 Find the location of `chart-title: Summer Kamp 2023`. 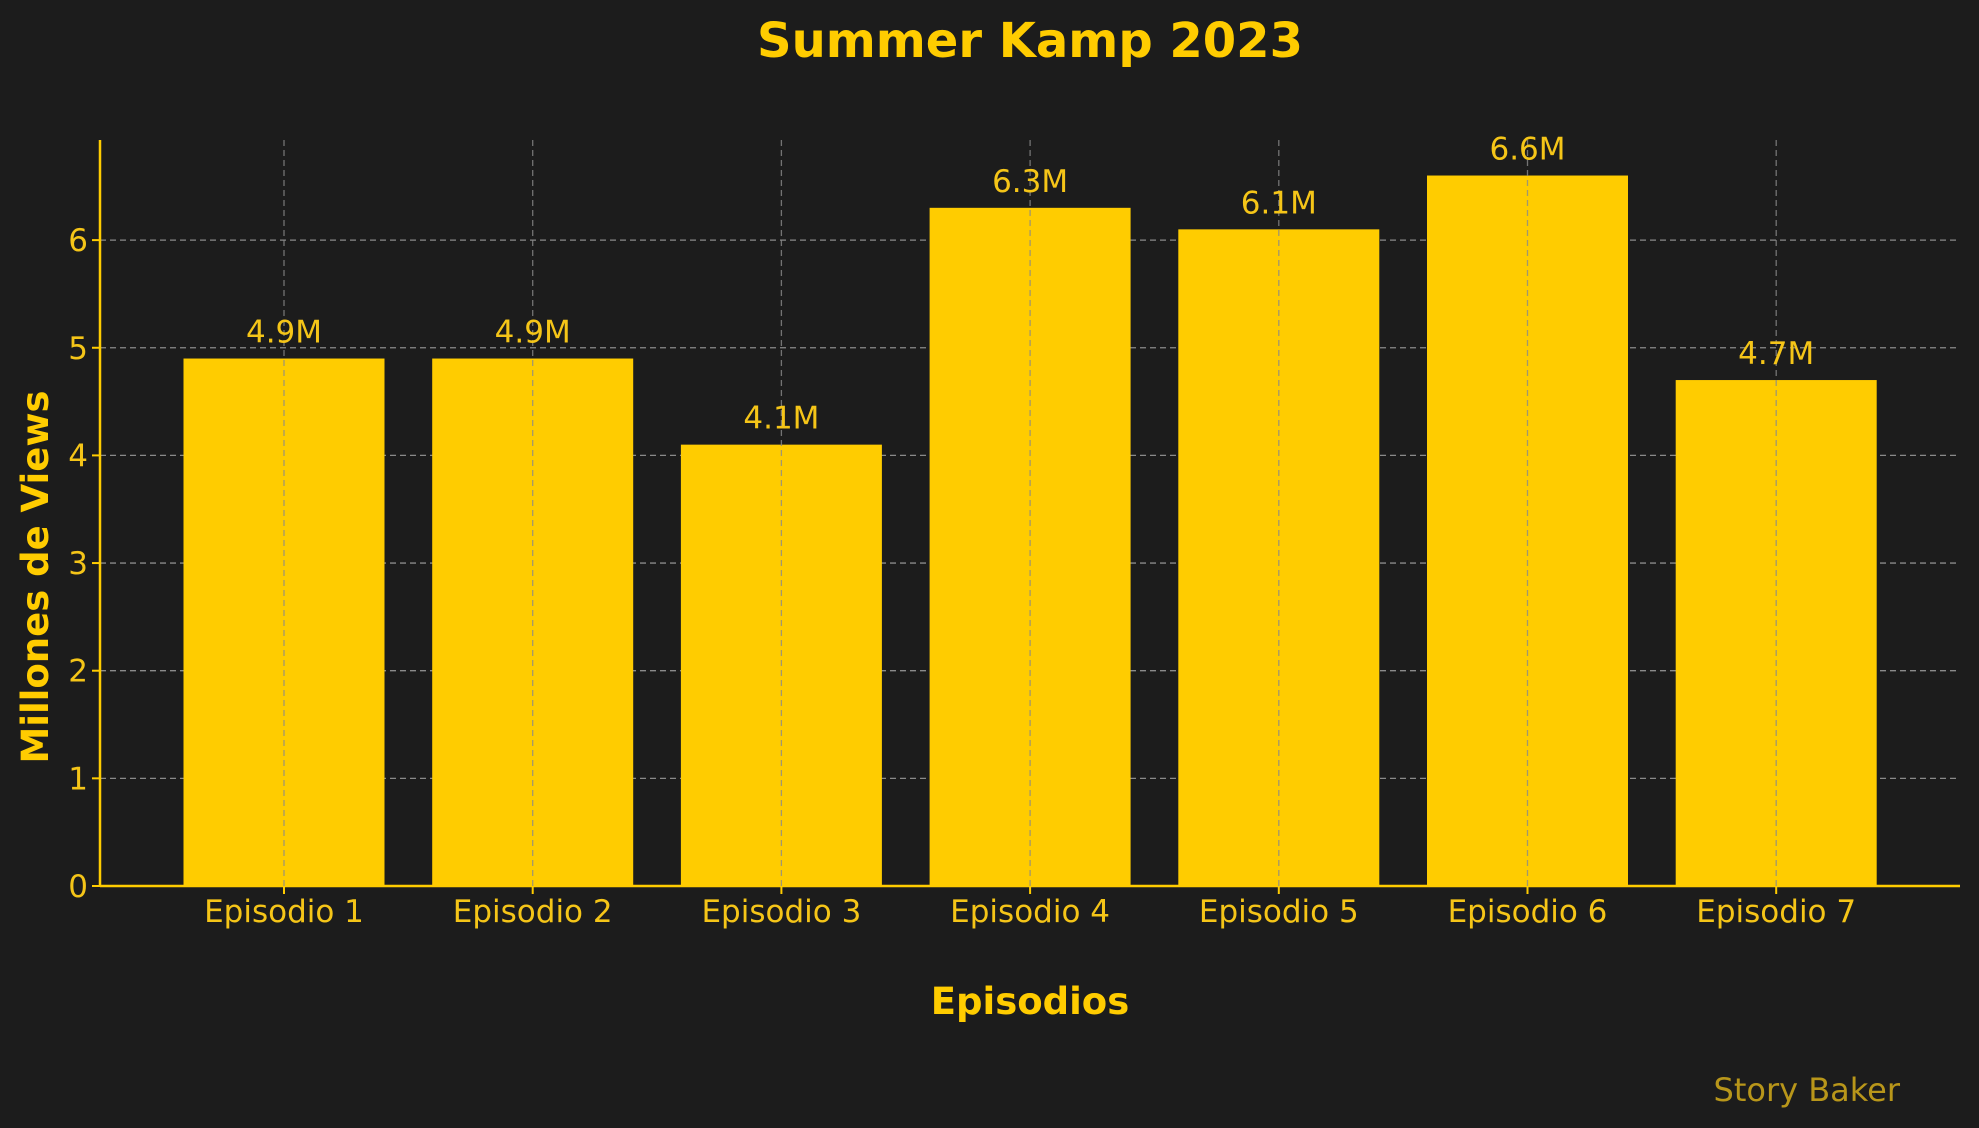

chart-title: Summer Kamp 2023 is located at coordinates (1030, 41).